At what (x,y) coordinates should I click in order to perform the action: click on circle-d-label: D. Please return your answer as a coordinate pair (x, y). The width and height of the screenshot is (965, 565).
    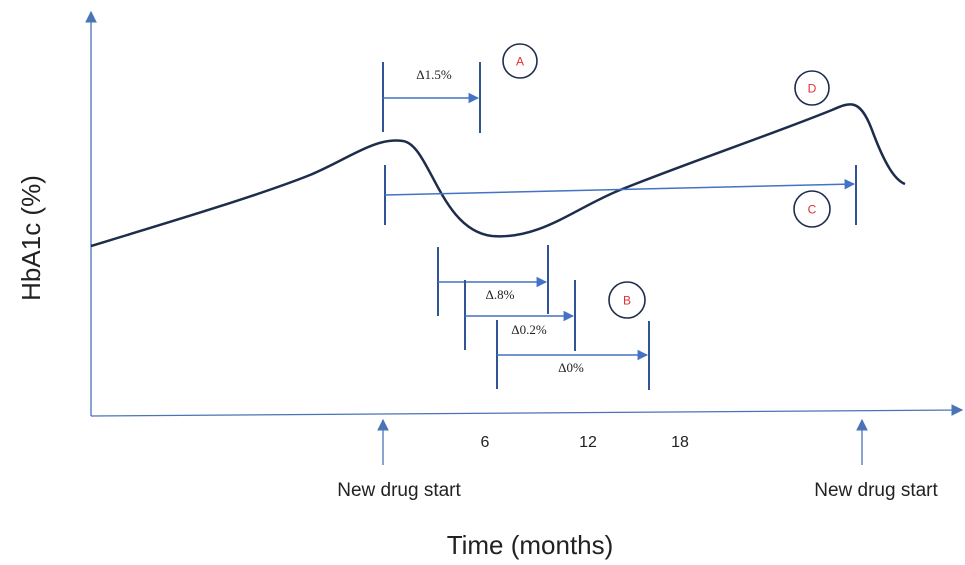
    Looking at the image, I should click on (812, 89).